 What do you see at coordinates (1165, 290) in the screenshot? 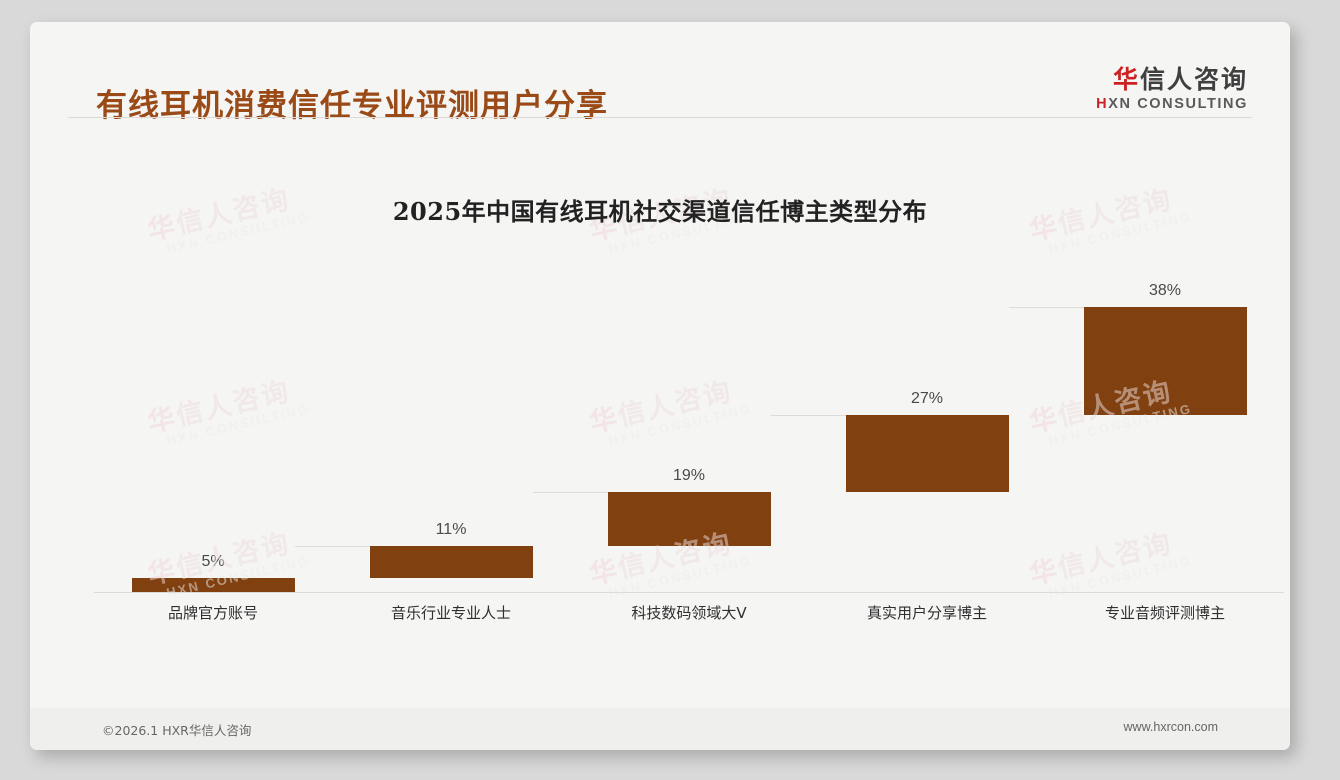
I see `bar-value-label: 38%` at bounding box center [1165, 290].